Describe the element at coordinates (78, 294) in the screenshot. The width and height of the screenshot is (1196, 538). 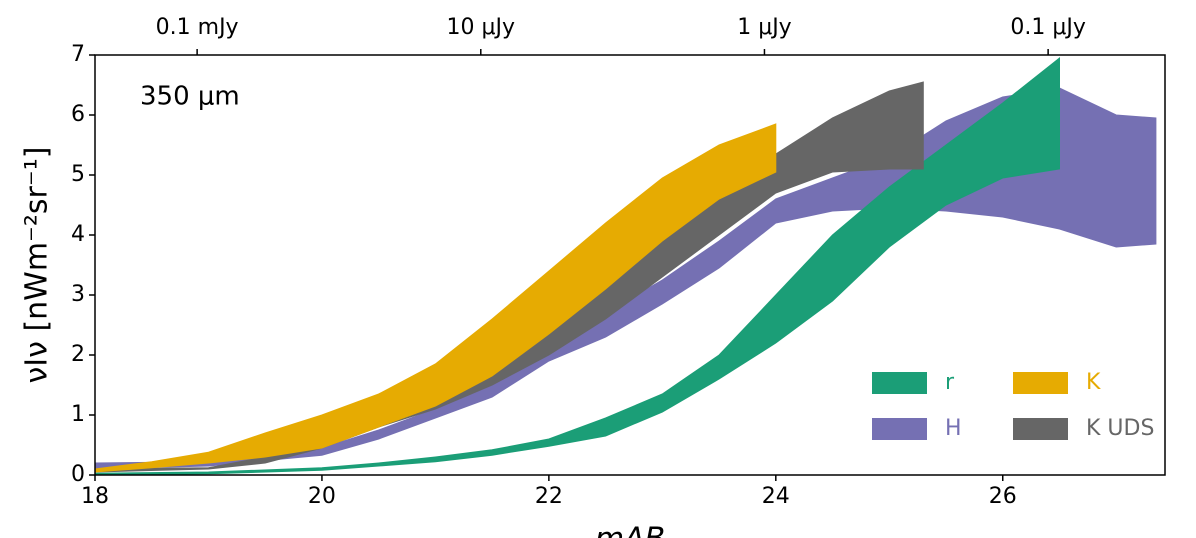
I see `y-tick-label: 3` at that location.